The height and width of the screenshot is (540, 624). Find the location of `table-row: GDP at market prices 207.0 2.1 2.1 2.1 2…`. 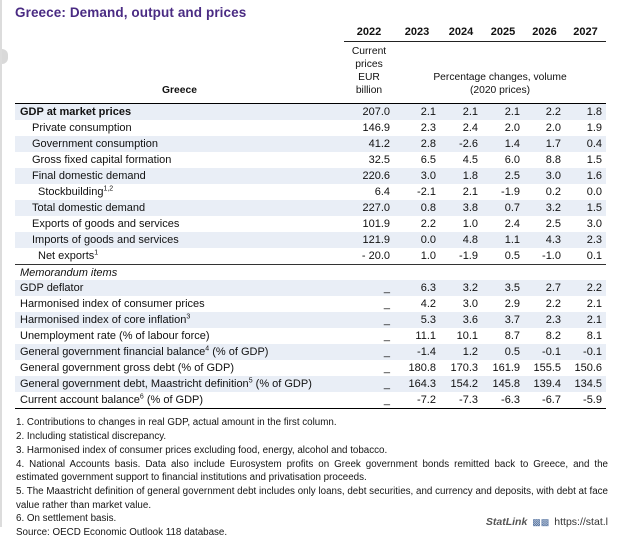

table-row: GDP at market prices 207.0 2.1 2.1 2.1 2… is located at coordinates (310, 112).